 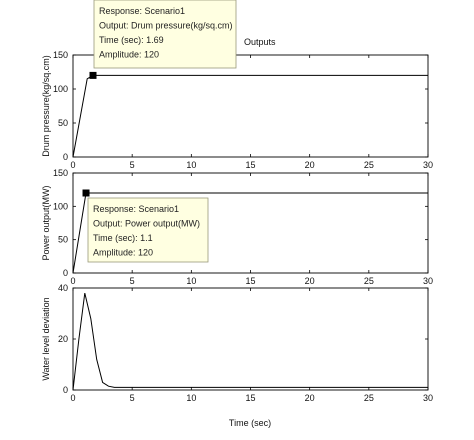 I want to click on power-output-y-label: Power output(MW), so click(x=46, y=222).